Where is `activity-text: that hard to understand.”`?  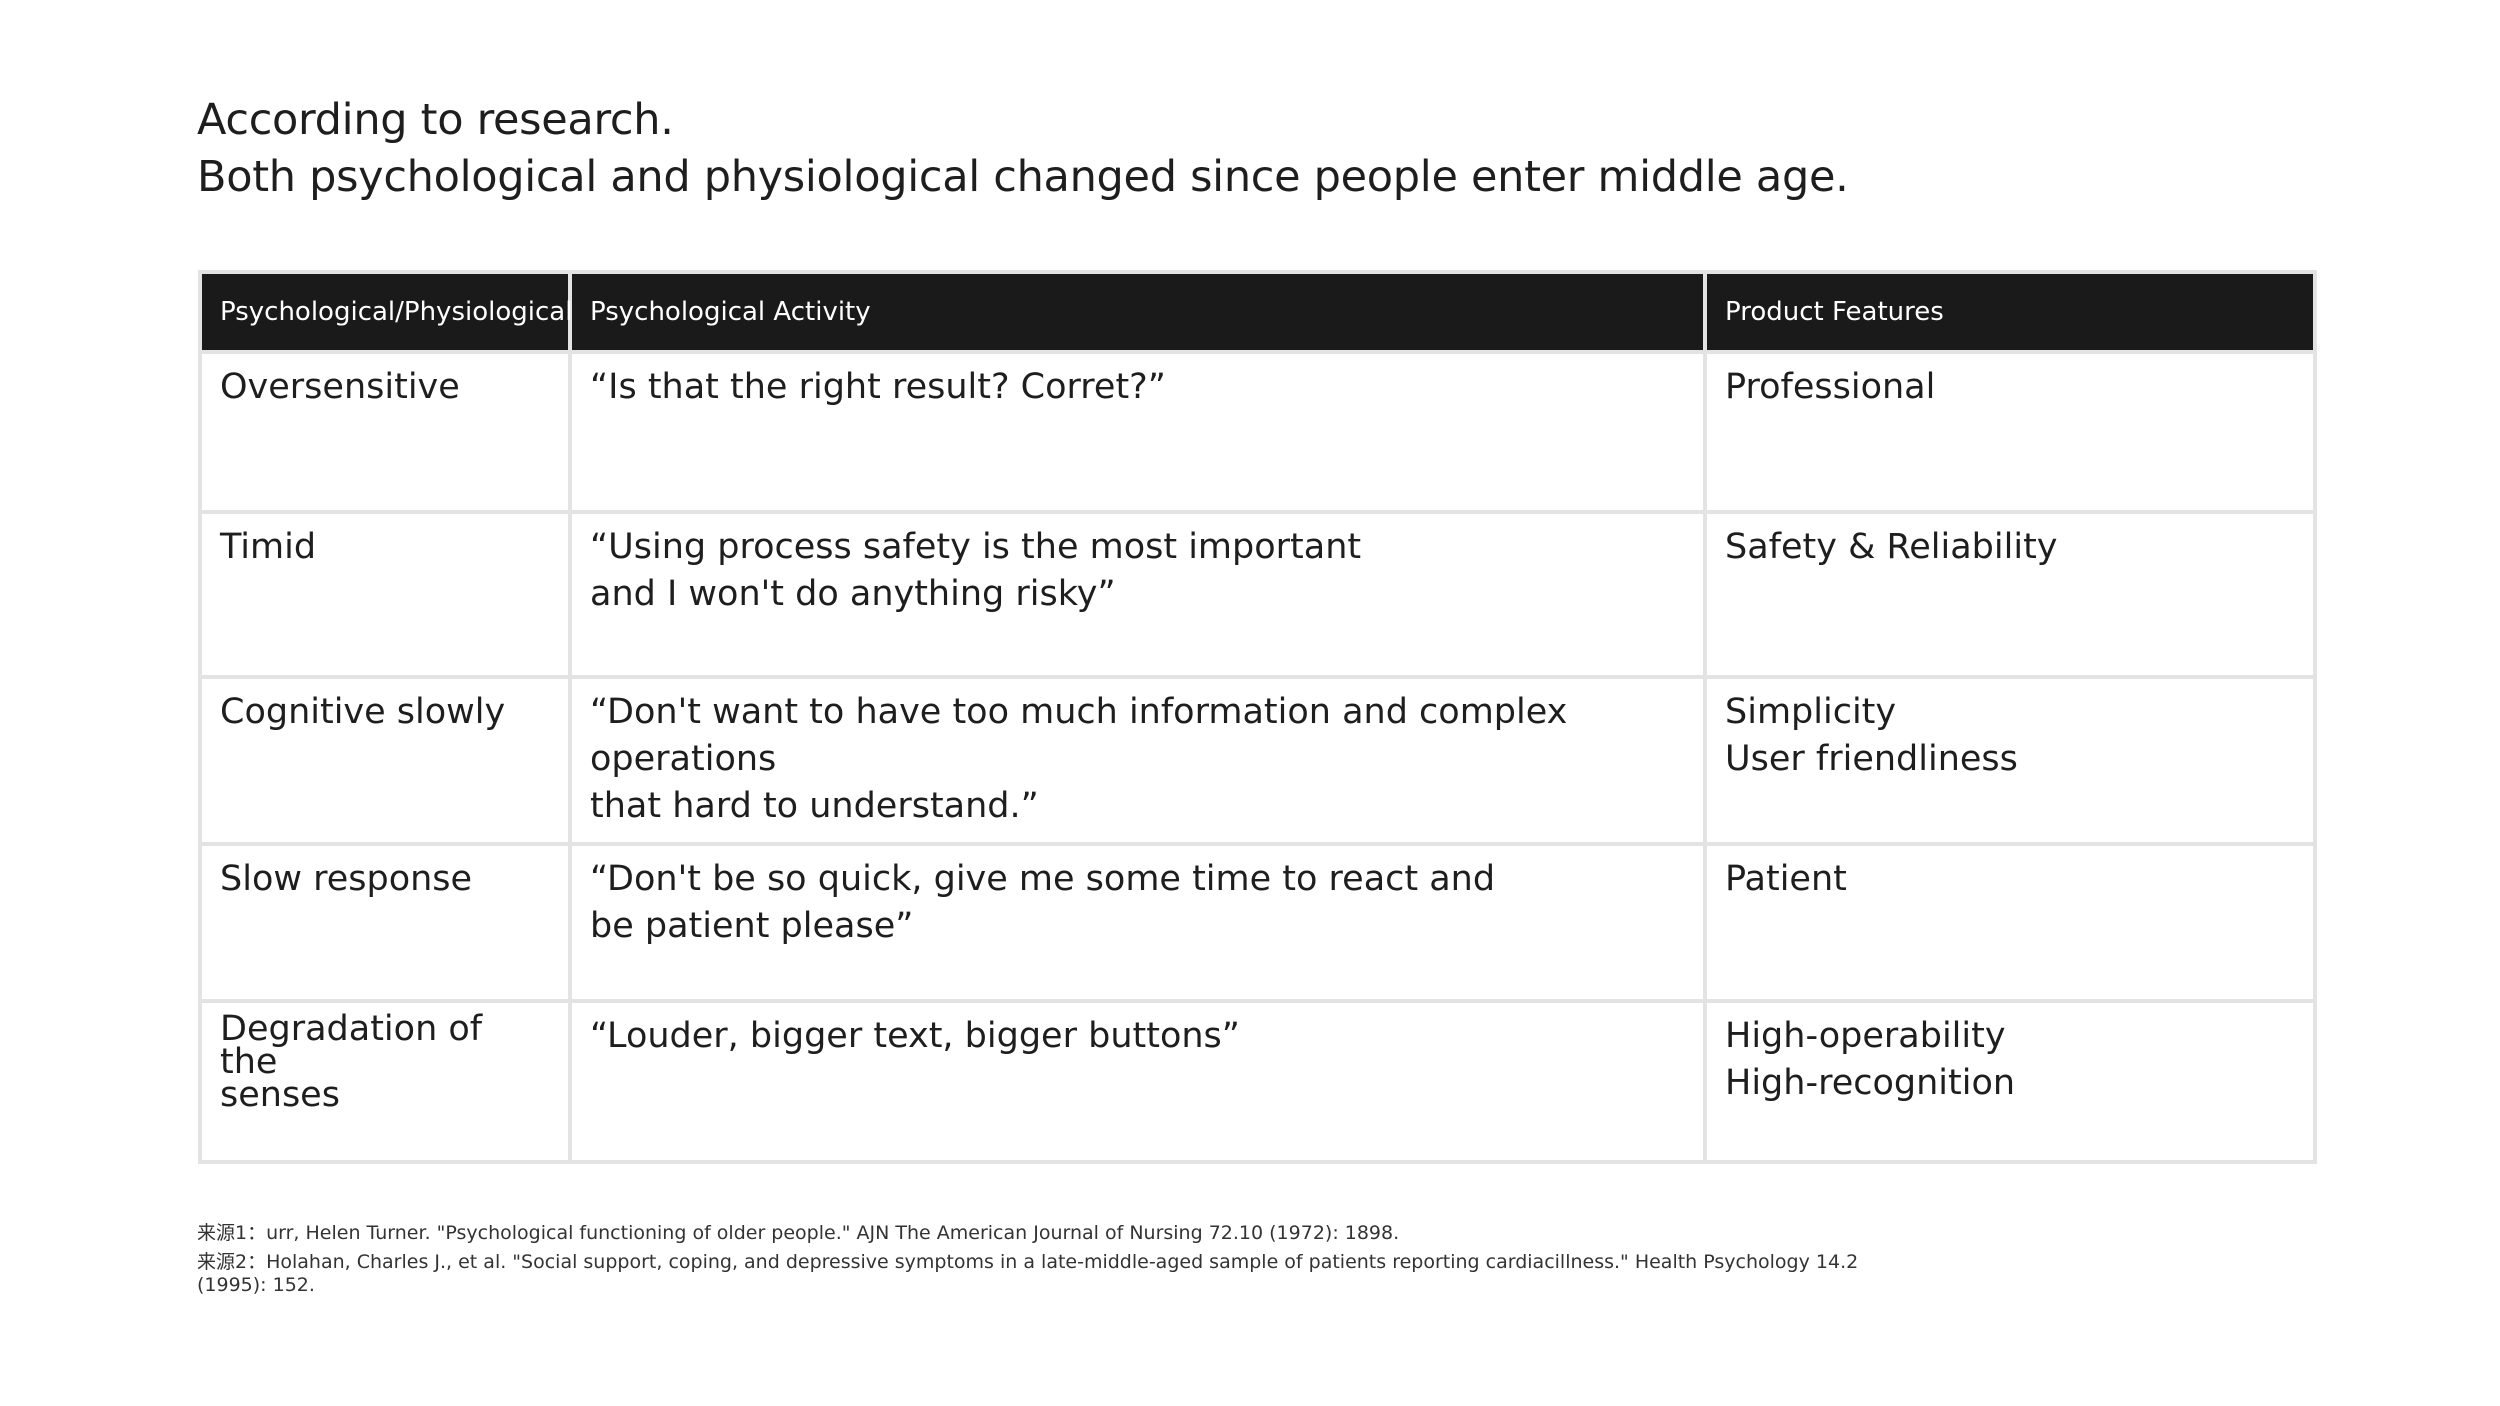 activity-text: that hard to understand.” is located at coordinates (814, 806).